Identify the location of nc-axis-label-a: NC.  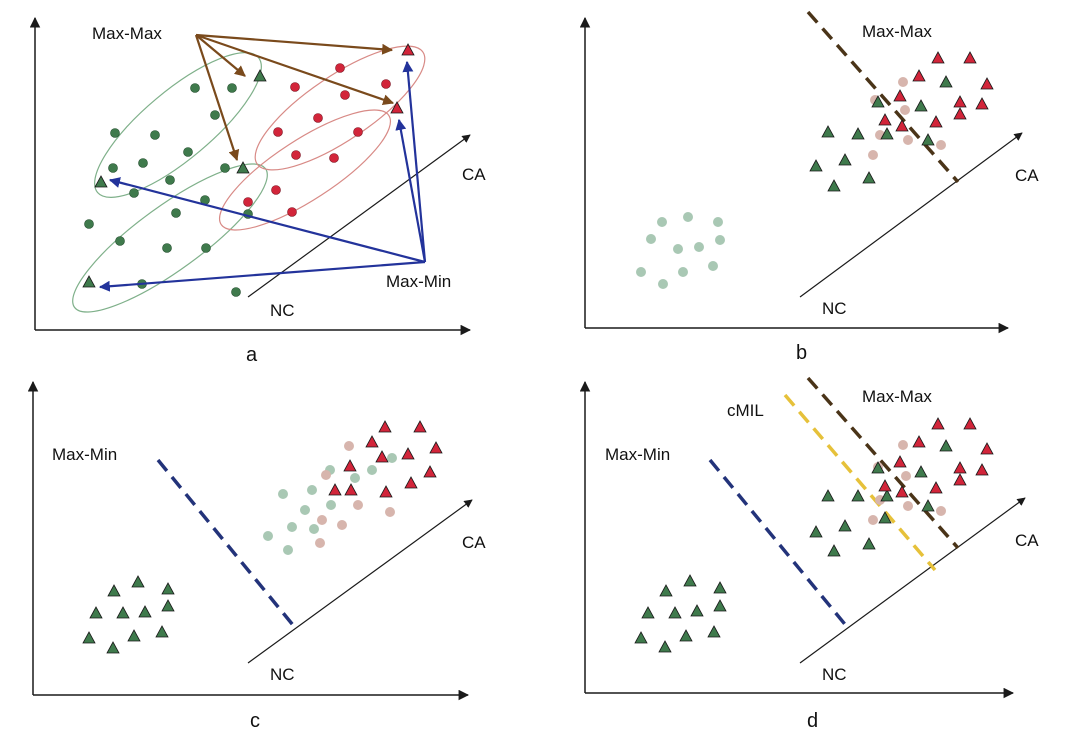
(282, 310).